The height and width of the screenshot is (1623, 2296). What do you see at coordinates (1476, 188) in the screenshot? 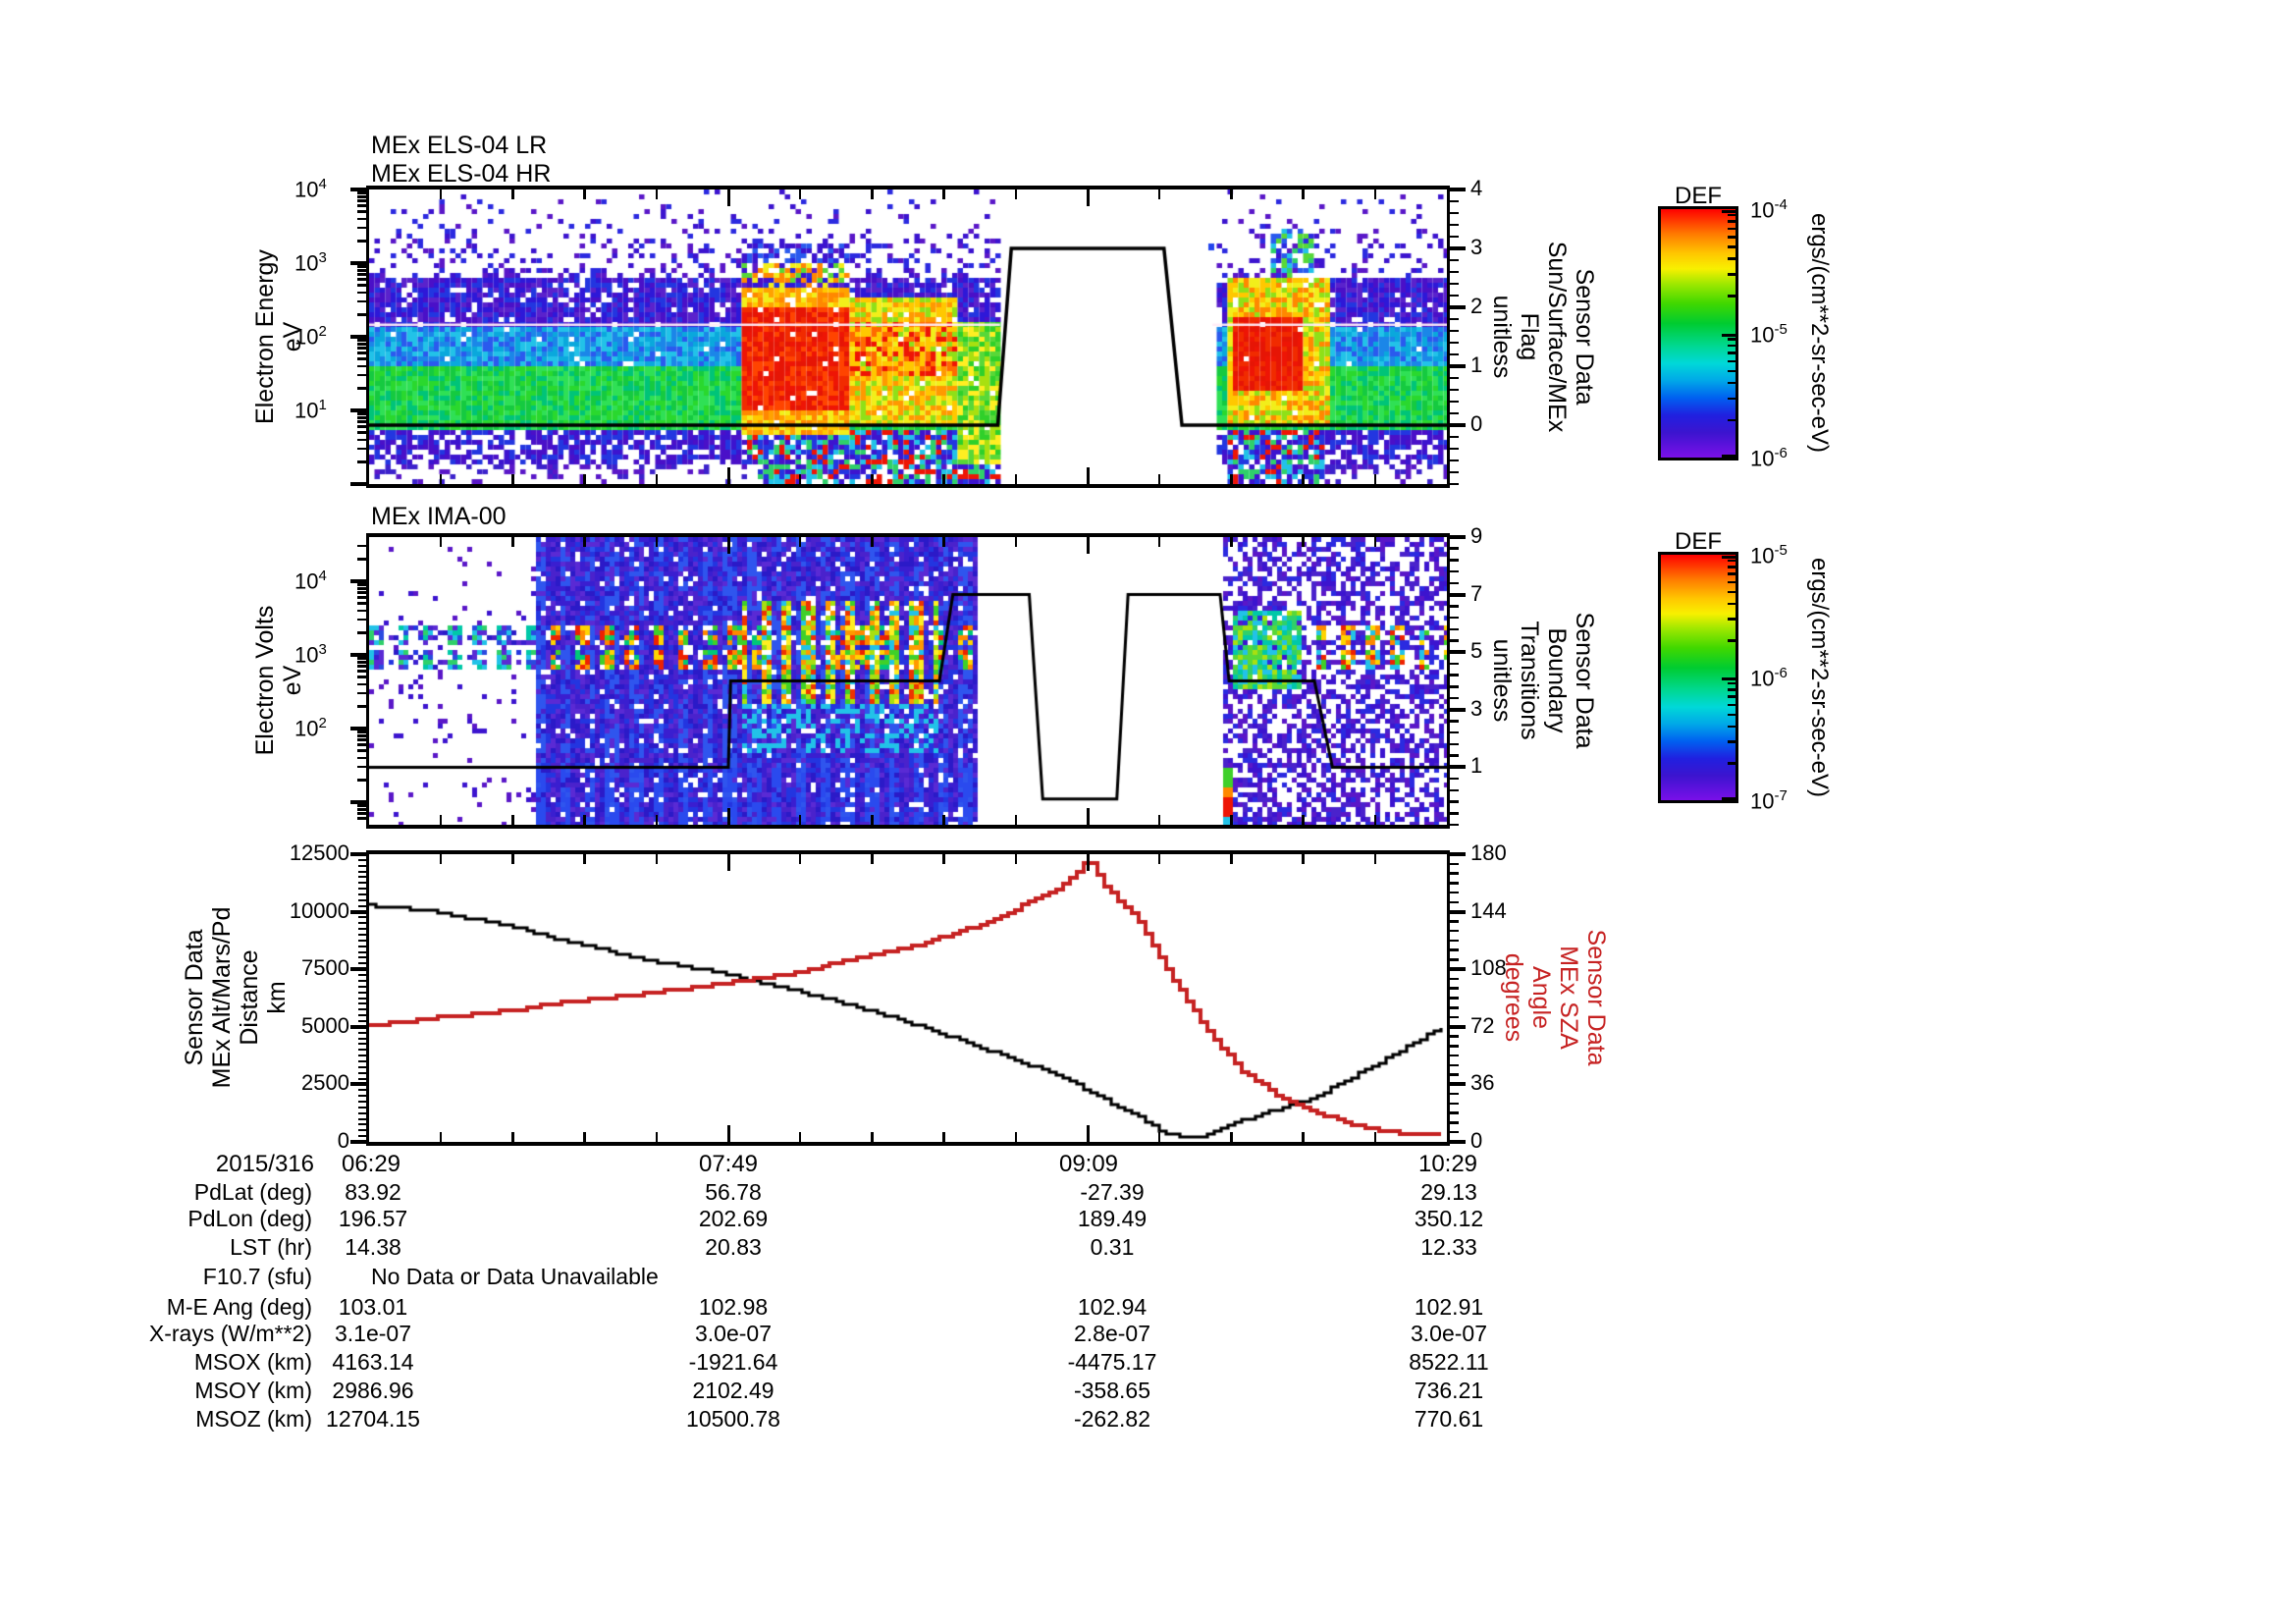
I see `y-tick-label: 4` at bounding box center [1476, 188].